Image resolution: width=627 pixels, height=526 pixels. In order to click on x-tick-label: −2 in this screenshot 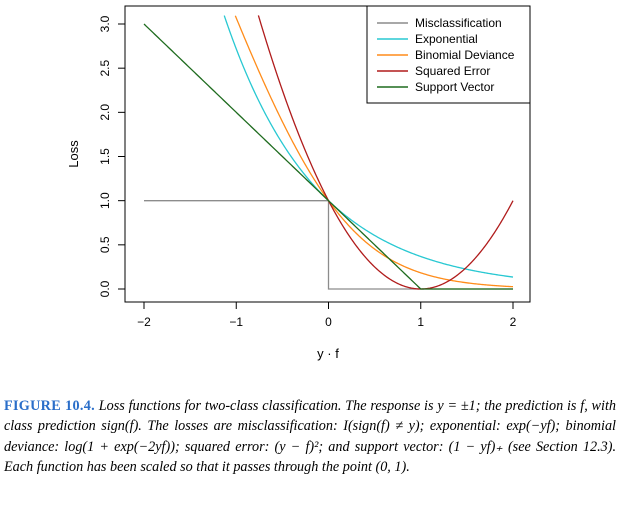, I will do `click(144, 322)`.